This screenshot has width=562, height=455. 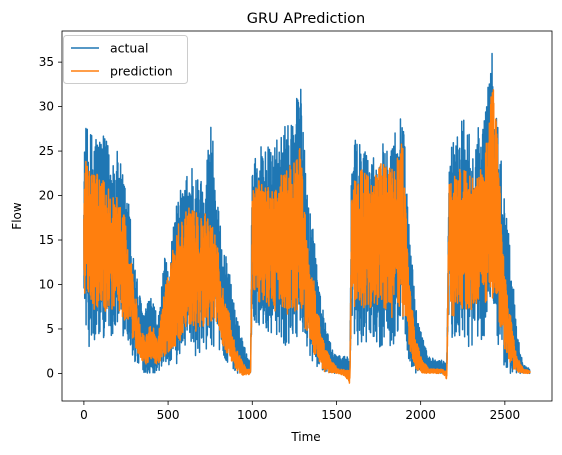 What do you see at coordinates (46, 240) in the screenshot?
I see `y-tick-label: 15` at bounding box center [46, 240].